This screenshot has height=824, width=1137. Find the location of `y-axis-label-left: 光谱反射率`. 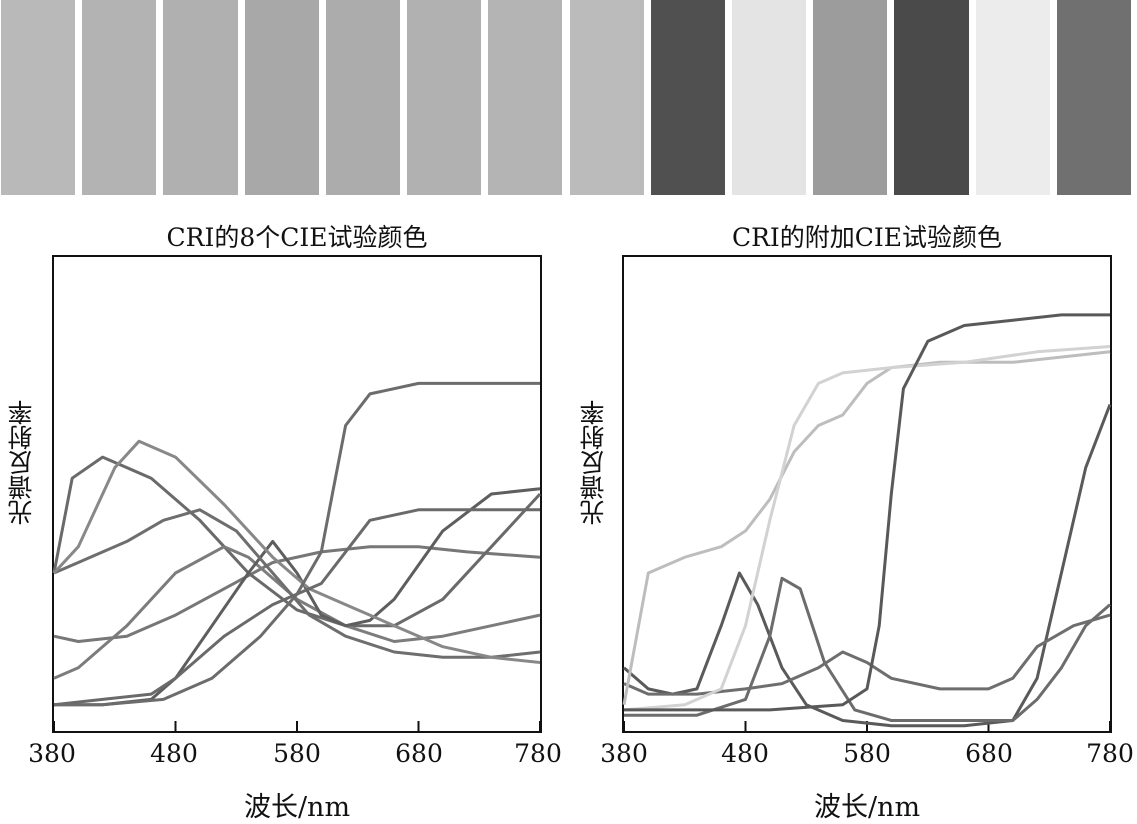

y-axis-label-left: 光谱反射率 is located at coordinates (21, 462).